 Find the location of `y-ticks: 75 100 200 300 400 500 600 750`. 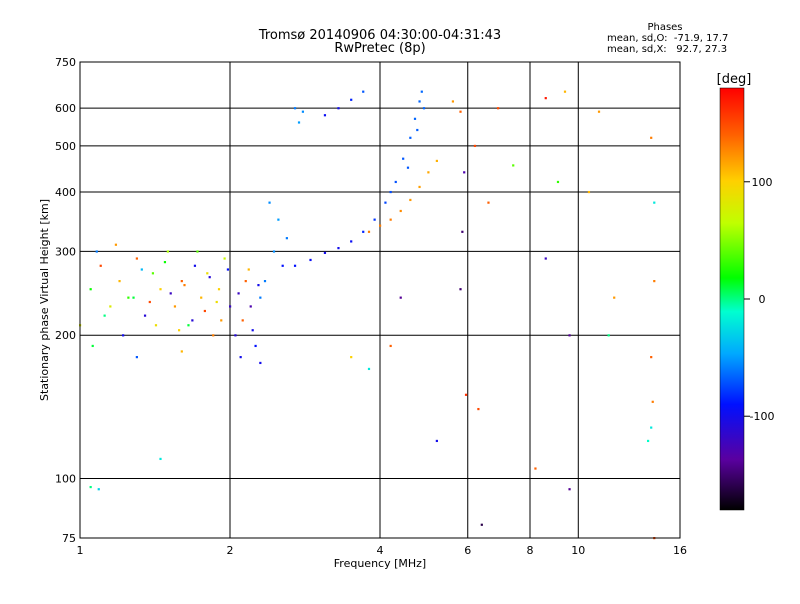

y-ticks: 75 100 200 300 400 500 600 750 is located at coordinates (65, 300).